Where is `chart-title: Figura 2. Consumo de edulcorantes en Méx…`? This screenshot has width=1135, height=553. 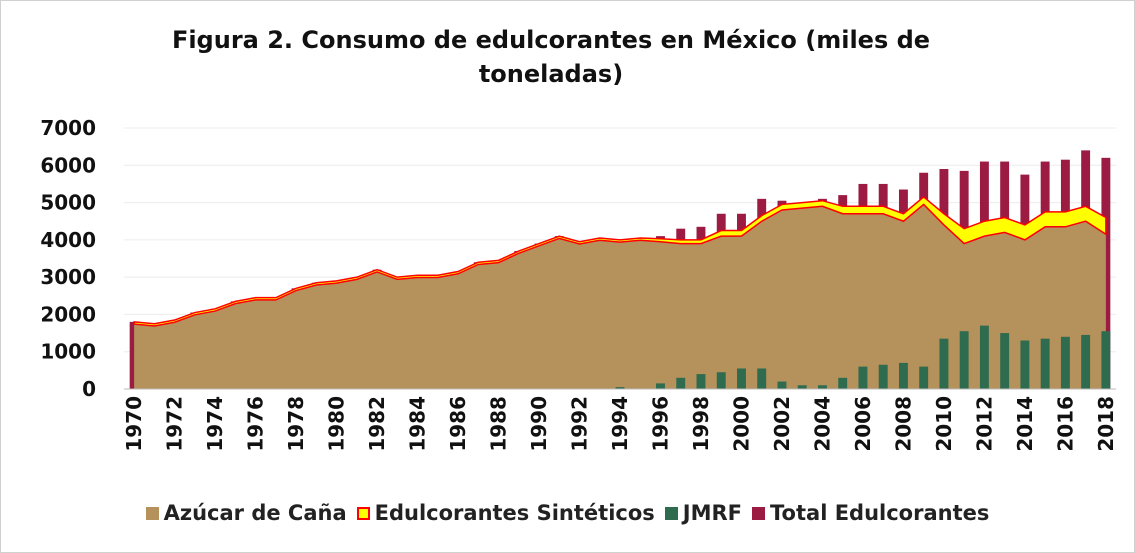
chart-title: Figura 2. Consumo de edulcorantes en Méx… is located at coordinates (551, 57).